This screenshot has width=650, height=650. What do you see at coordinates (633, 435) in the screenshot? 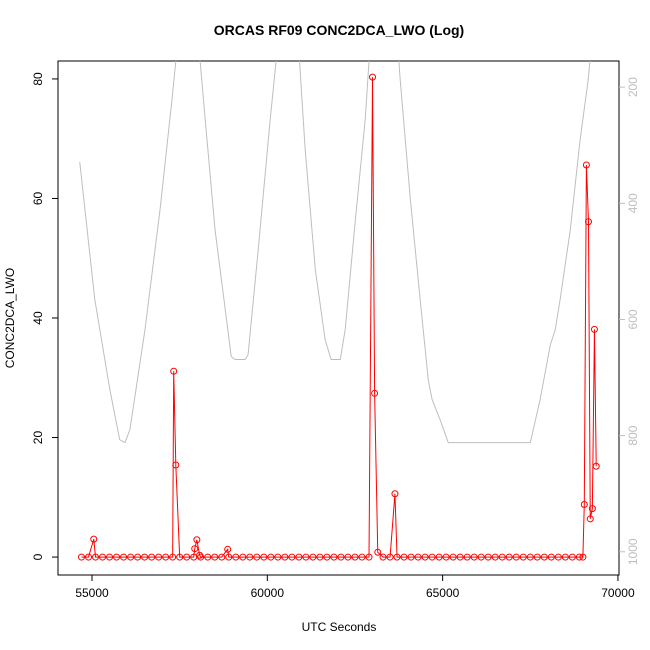
I see `y2-tick-label: 800` at bounding box center [633, 435].